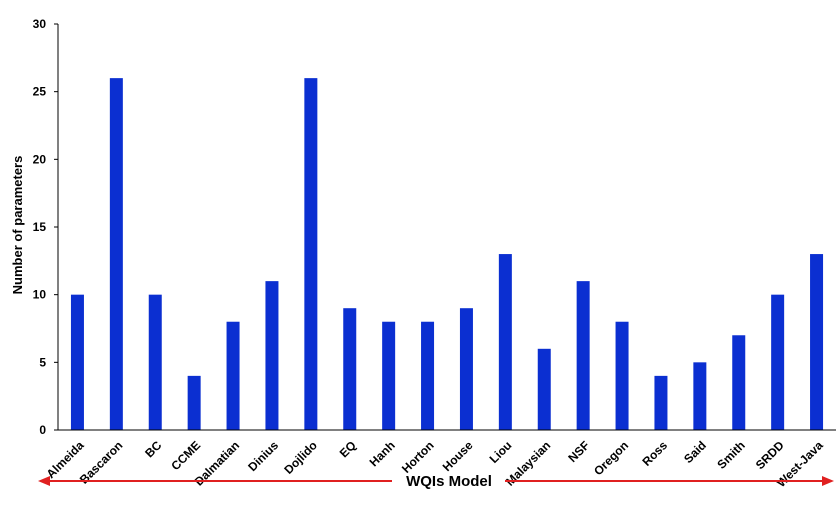  Describe the element at coordinates (194, 402) in the screenshot. I see `bar-ccme` at that location.